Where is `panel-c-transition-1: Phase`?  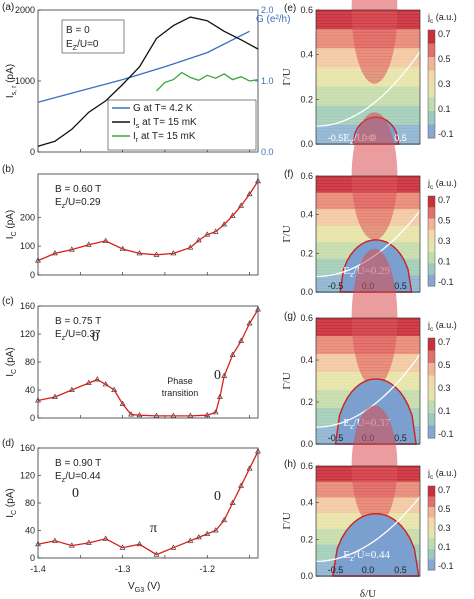 panel-c-transition-1: Phase is located at coordinates (180, 381).